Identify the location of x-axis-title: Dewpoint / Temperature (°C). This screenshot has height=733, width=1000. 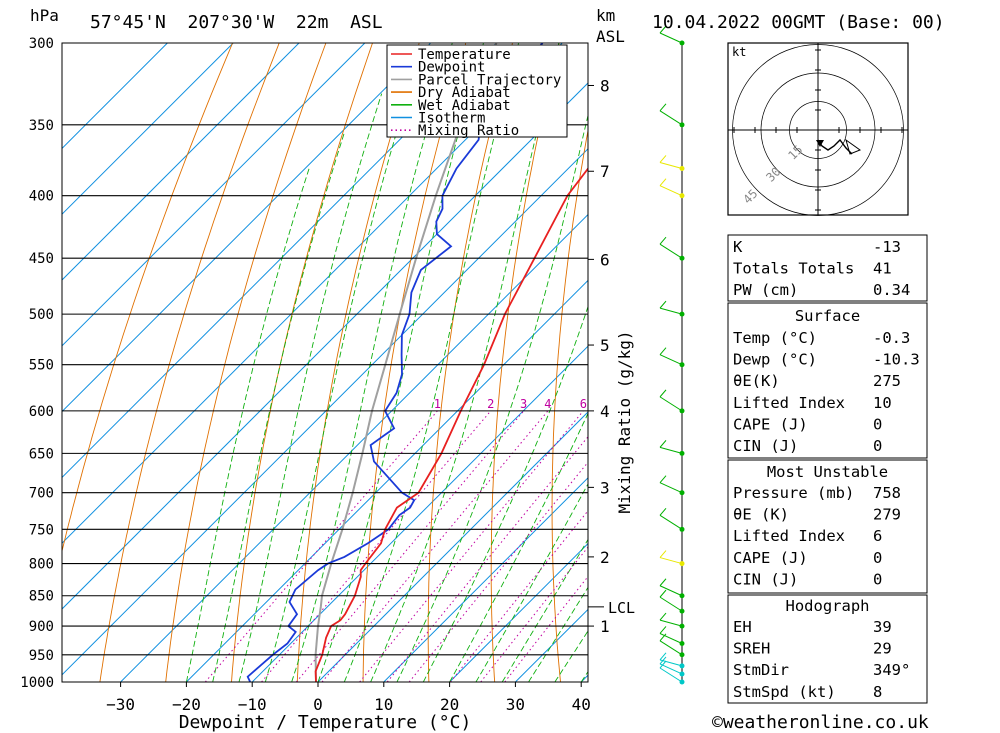
(325, 722).